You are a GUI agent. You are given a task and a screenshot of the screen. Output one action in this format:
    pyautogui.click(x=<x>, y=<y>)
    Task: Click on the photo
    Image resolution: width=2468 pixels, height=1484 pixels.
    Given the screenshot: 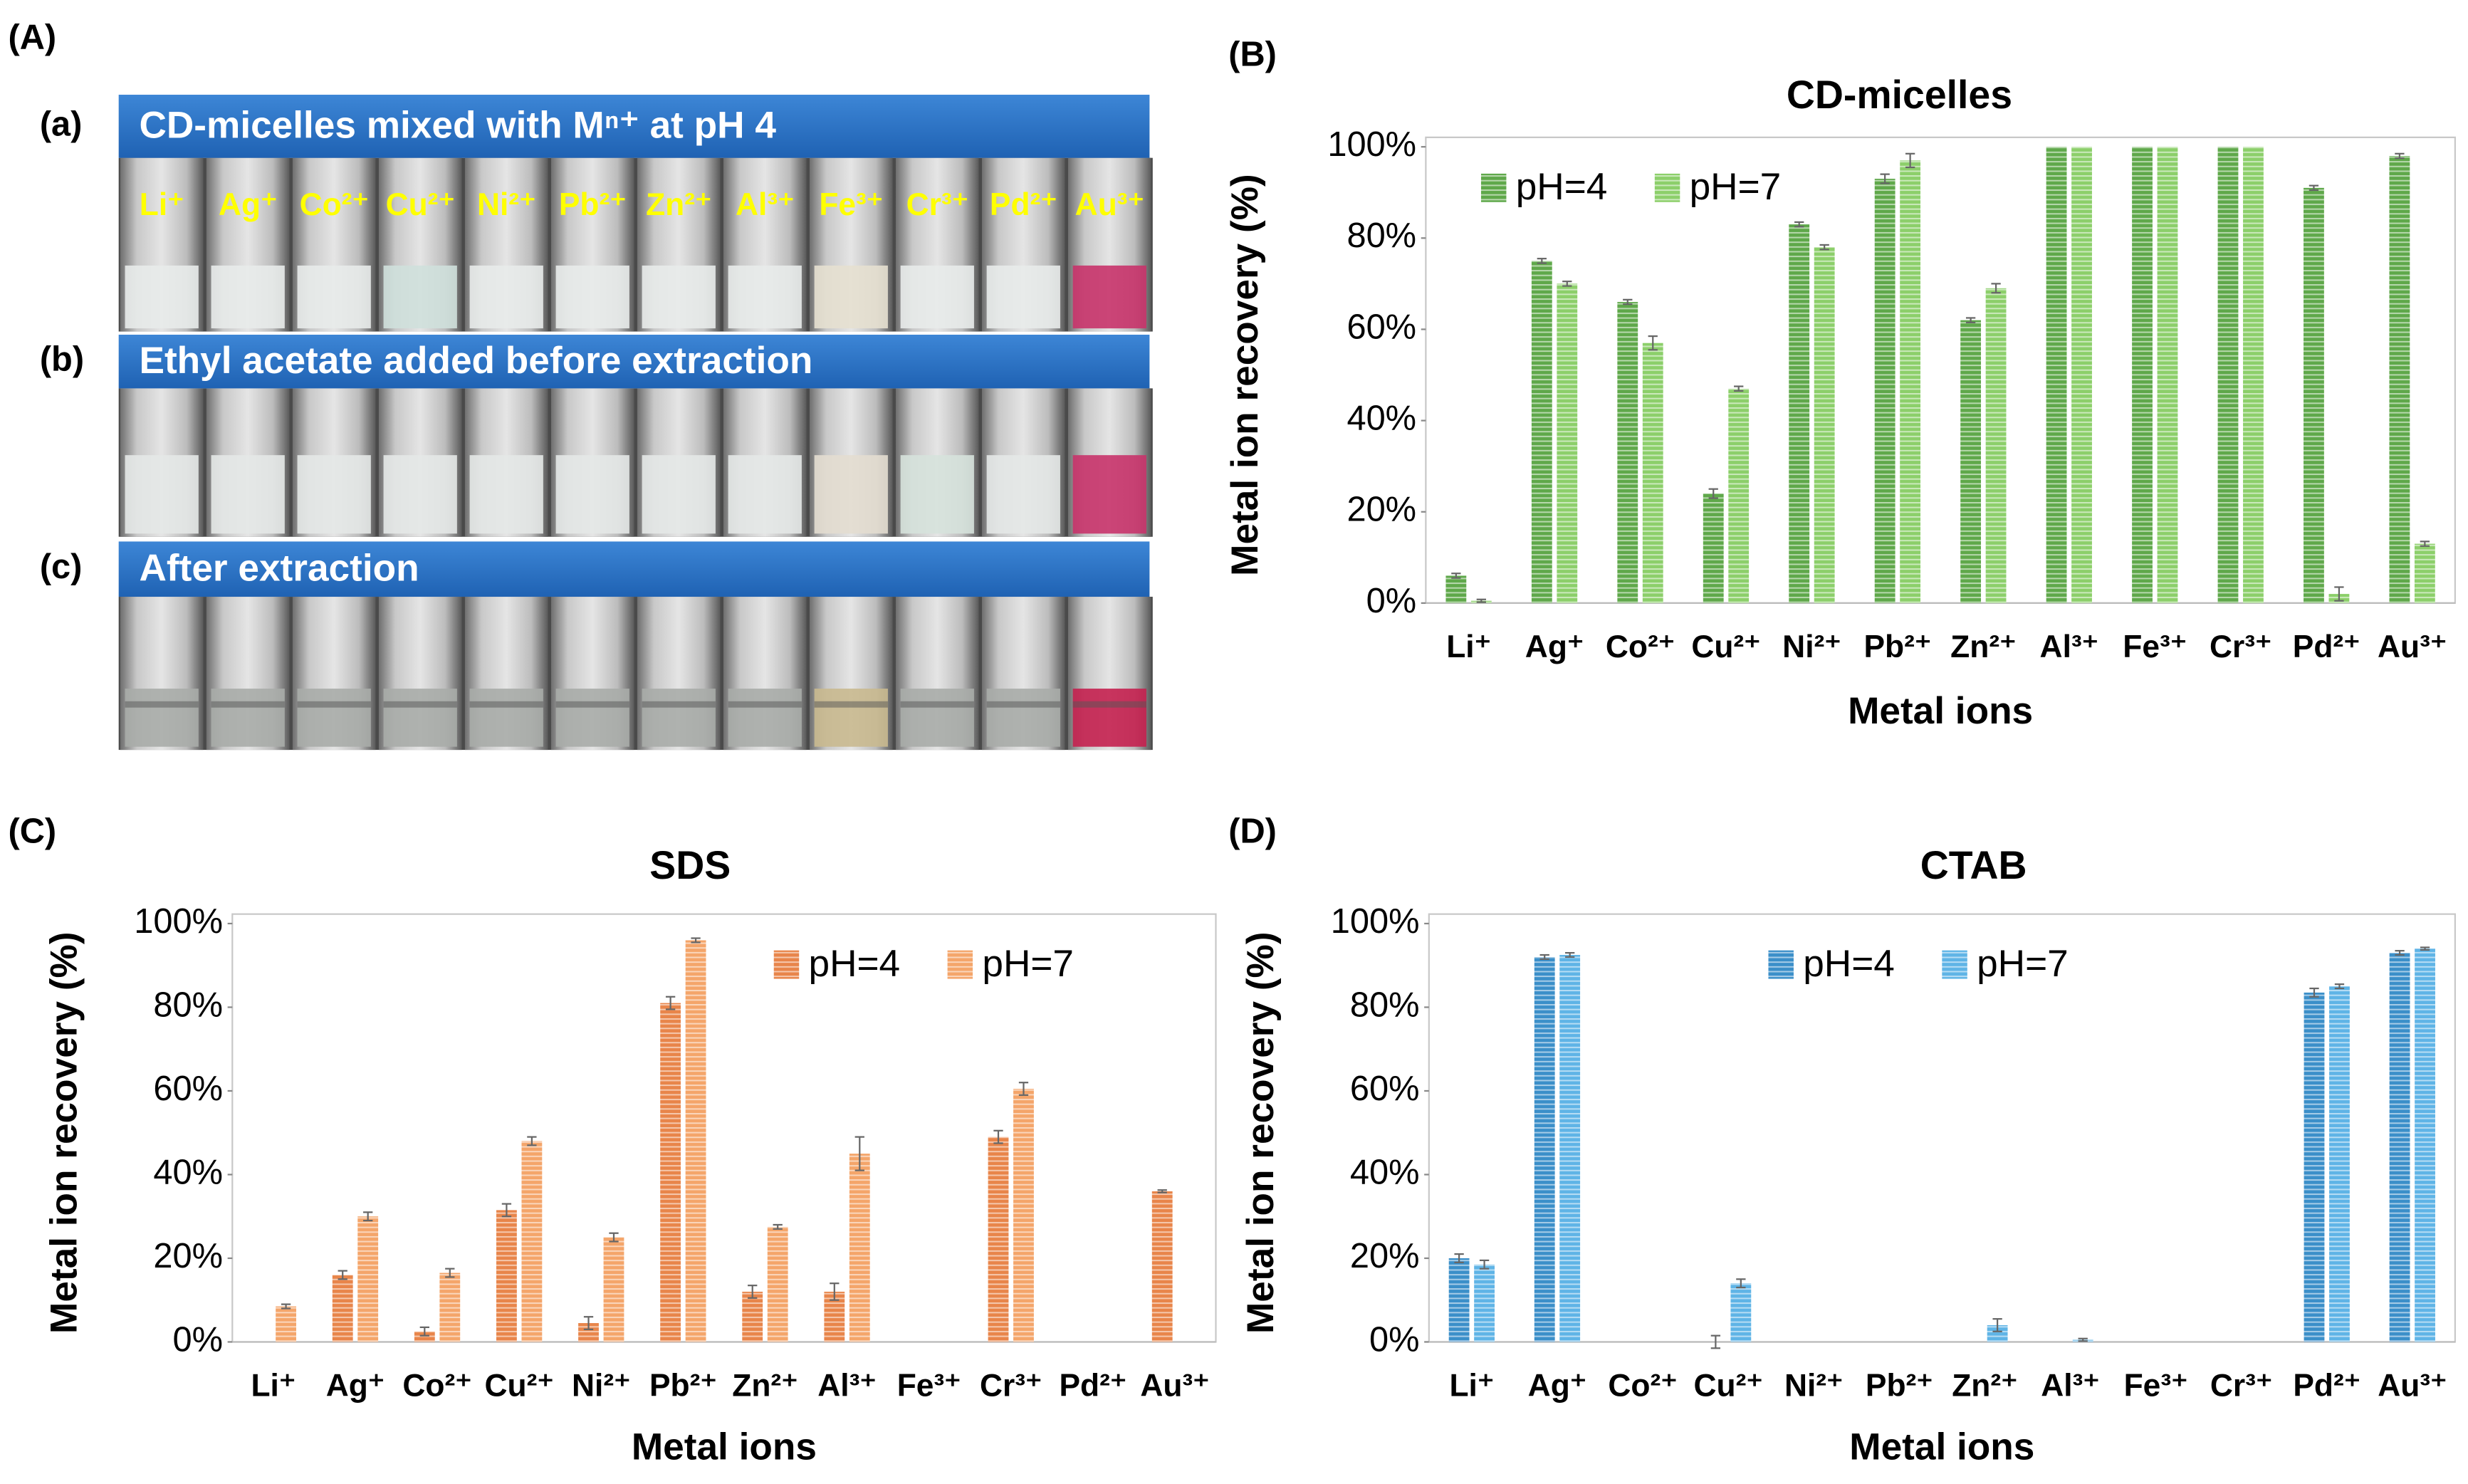 What is the action you would take?
    pyautogui.click(x=635, y=462)
    